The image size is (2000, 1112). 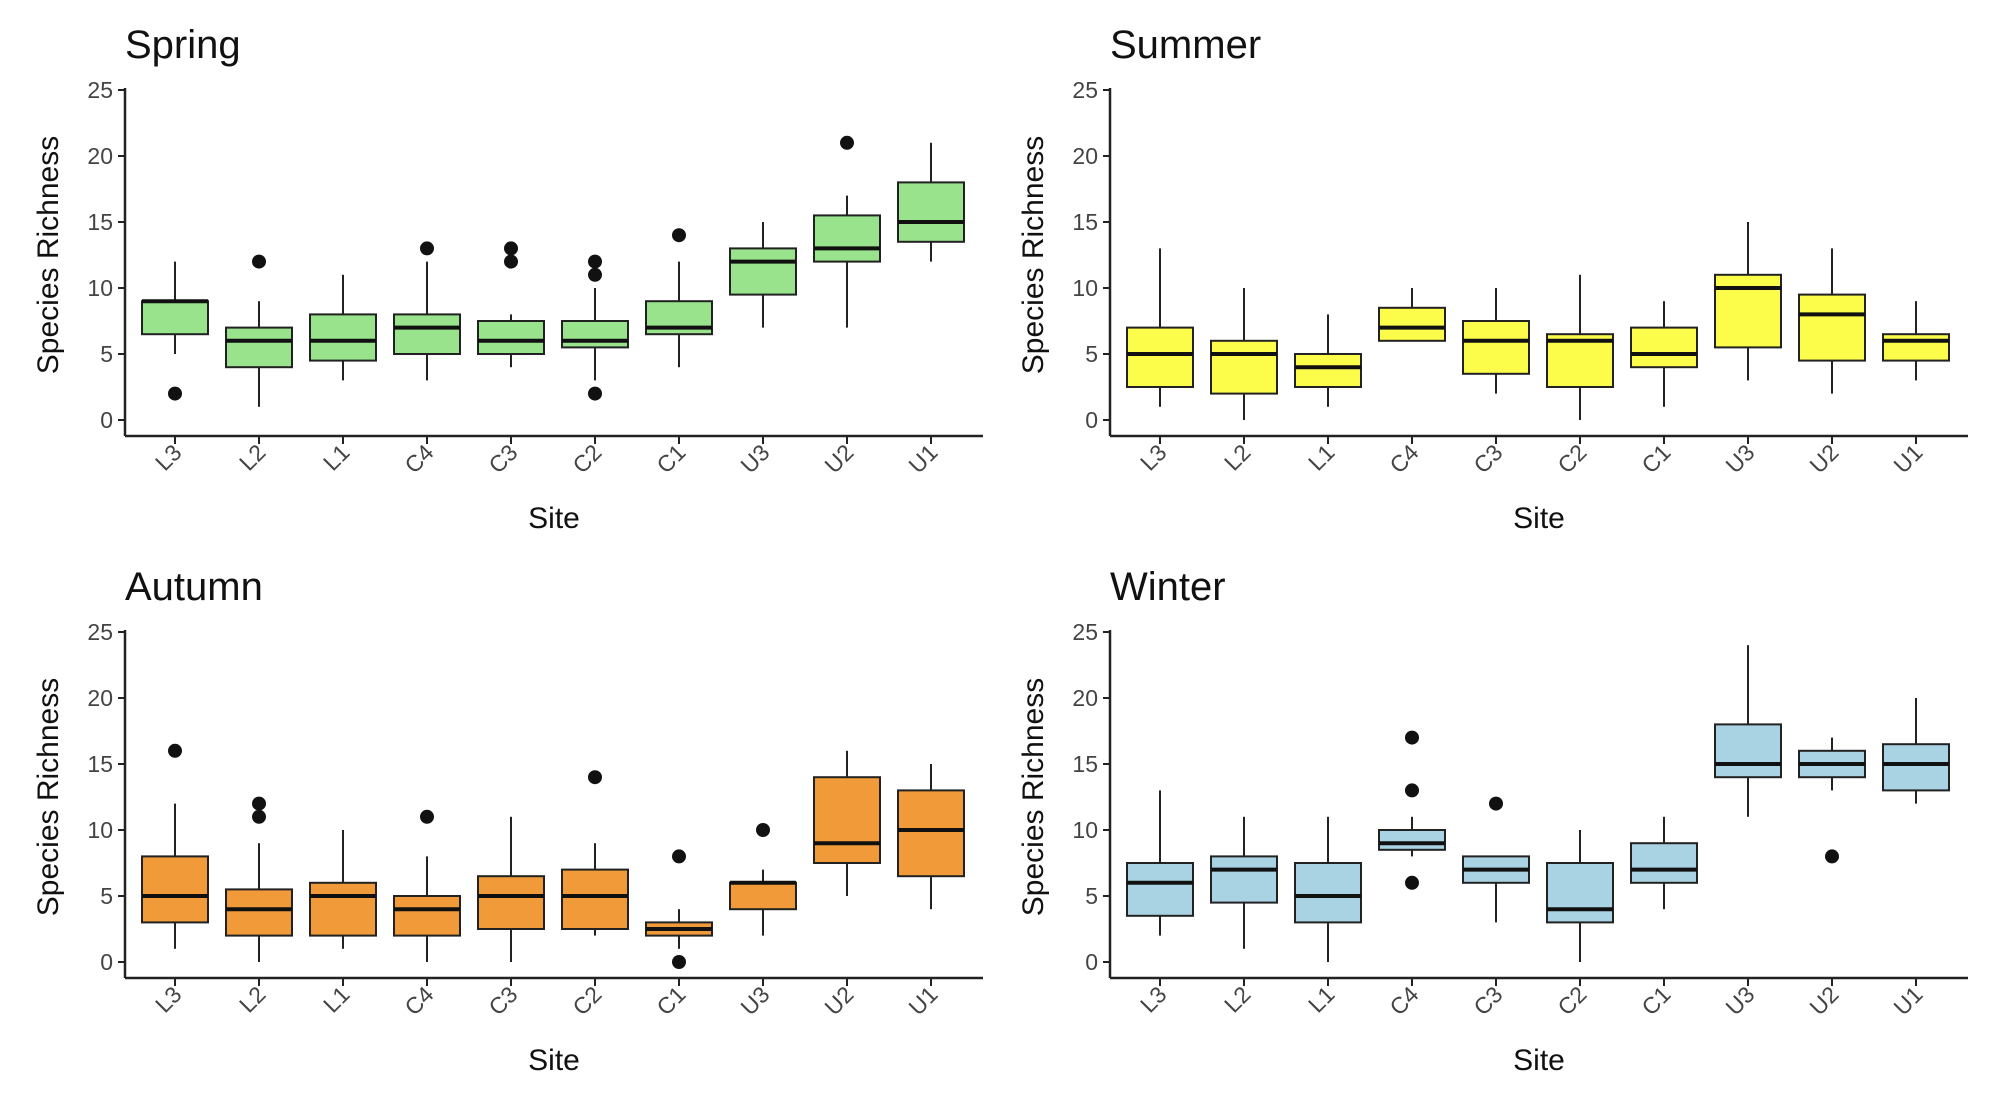 I want to click on y-tick-label: 0, so click(x=1091, y=420).